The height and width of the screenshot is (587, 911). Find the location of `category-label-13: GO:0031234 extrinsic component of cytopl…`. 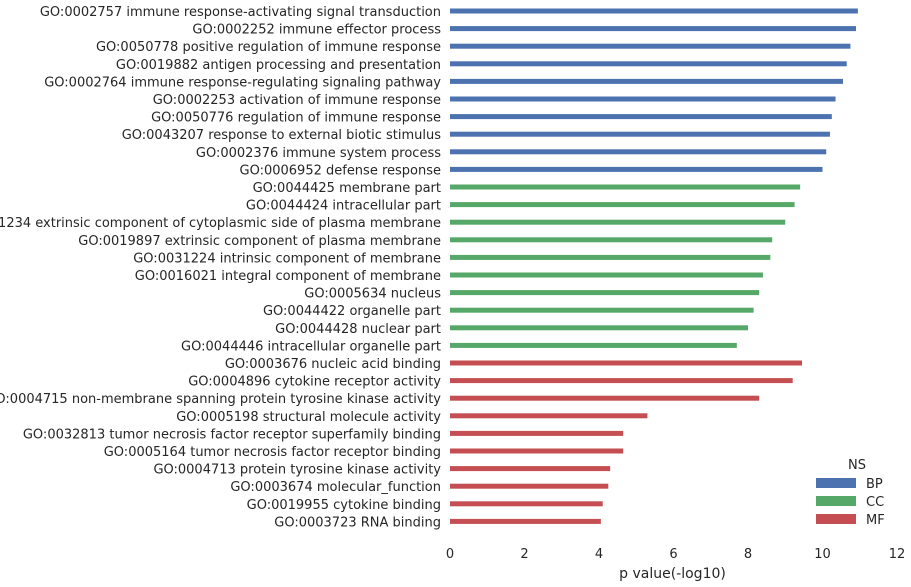

category-label-13: GO:0031234 extrinsic component of cytopl… is located at coordinates (220, 223).